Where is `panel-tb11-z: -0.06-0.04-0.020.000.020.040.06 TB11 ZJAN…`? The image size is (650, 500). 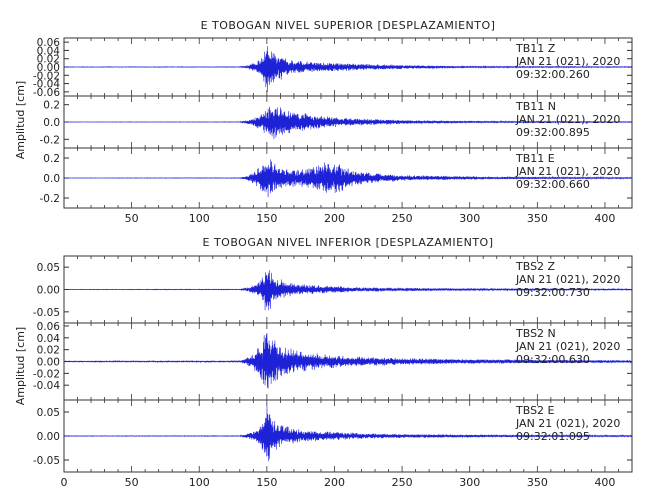 panel-tb11-z: -0.06-0.04-0.020.000.020.040.06 TB11 ZJAN… is located at coordinates (333, 68).